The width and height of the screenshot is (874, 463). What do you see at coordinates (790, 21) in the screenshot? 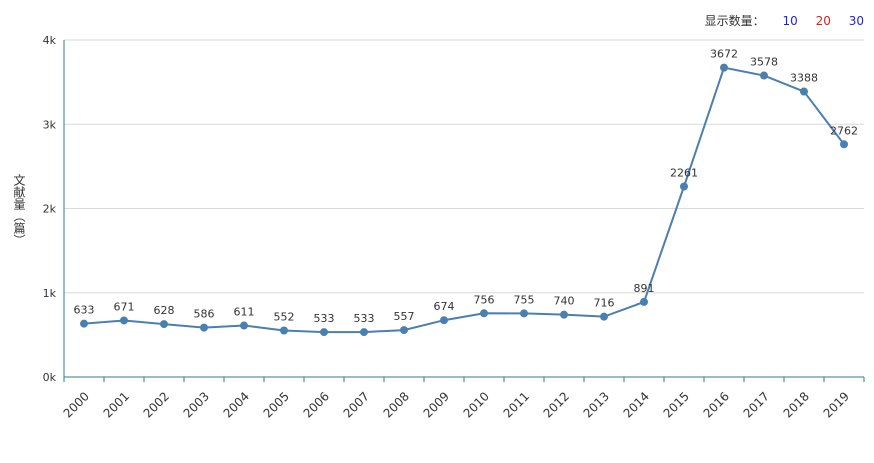
I see `count-option-10: 10` at bounding box center [790, 21].